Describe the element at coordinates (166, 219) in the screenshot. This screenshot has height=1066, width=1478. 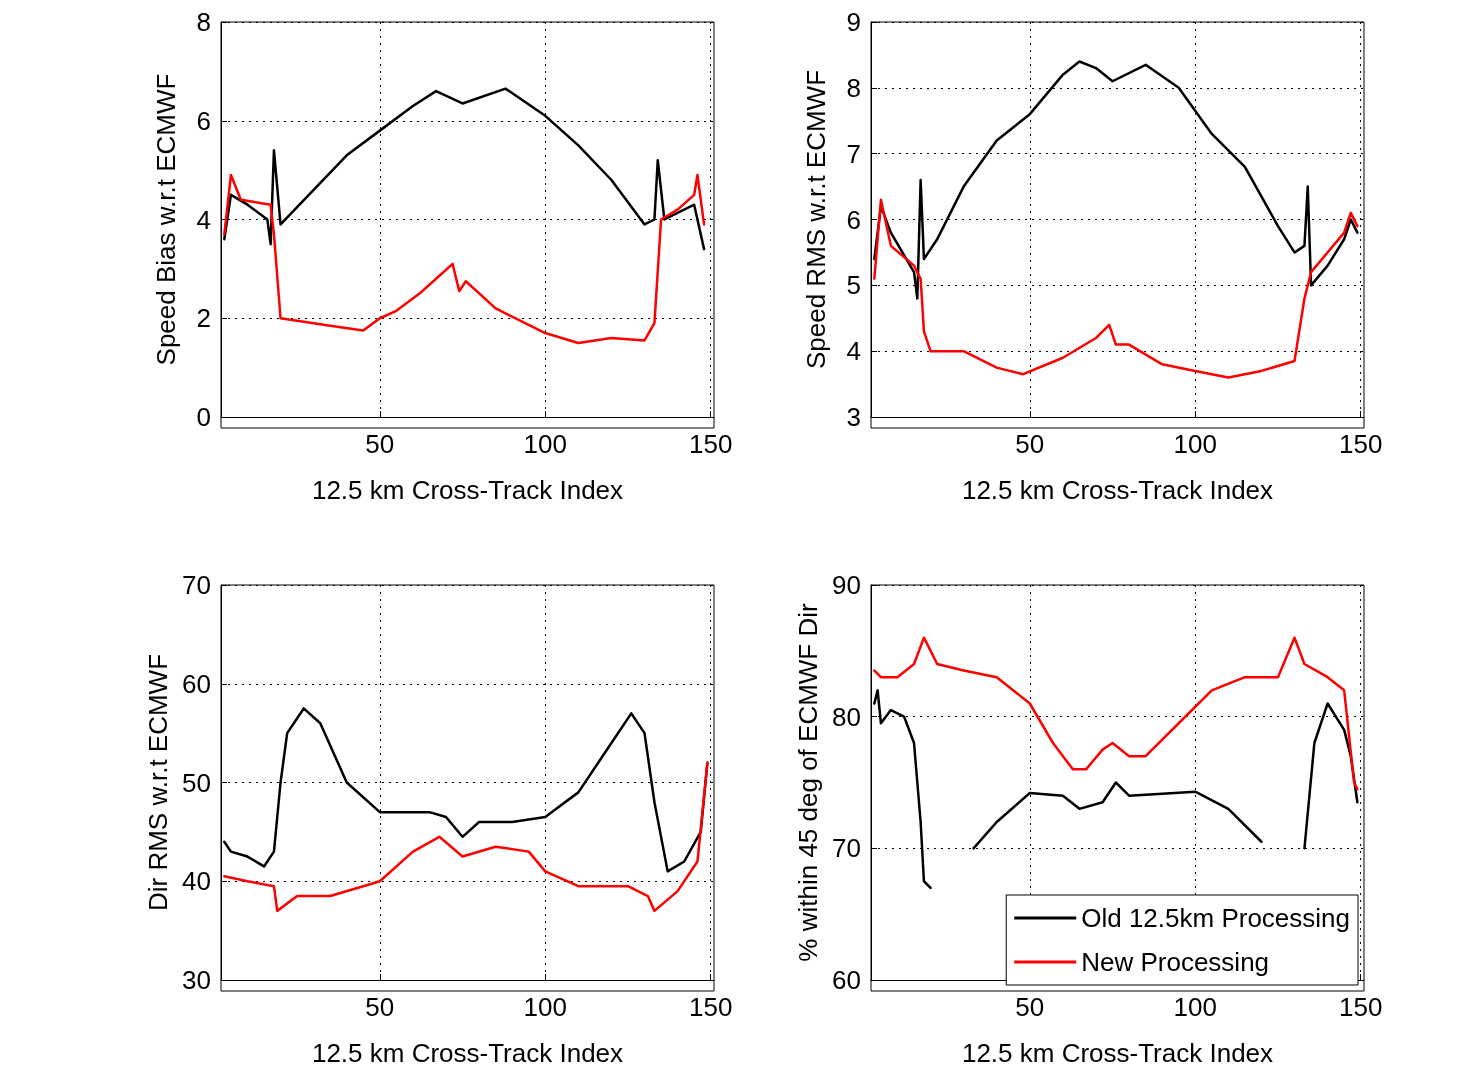
I see `y-axis-title: Speed Bias w.r.t ECMWF` at that location.